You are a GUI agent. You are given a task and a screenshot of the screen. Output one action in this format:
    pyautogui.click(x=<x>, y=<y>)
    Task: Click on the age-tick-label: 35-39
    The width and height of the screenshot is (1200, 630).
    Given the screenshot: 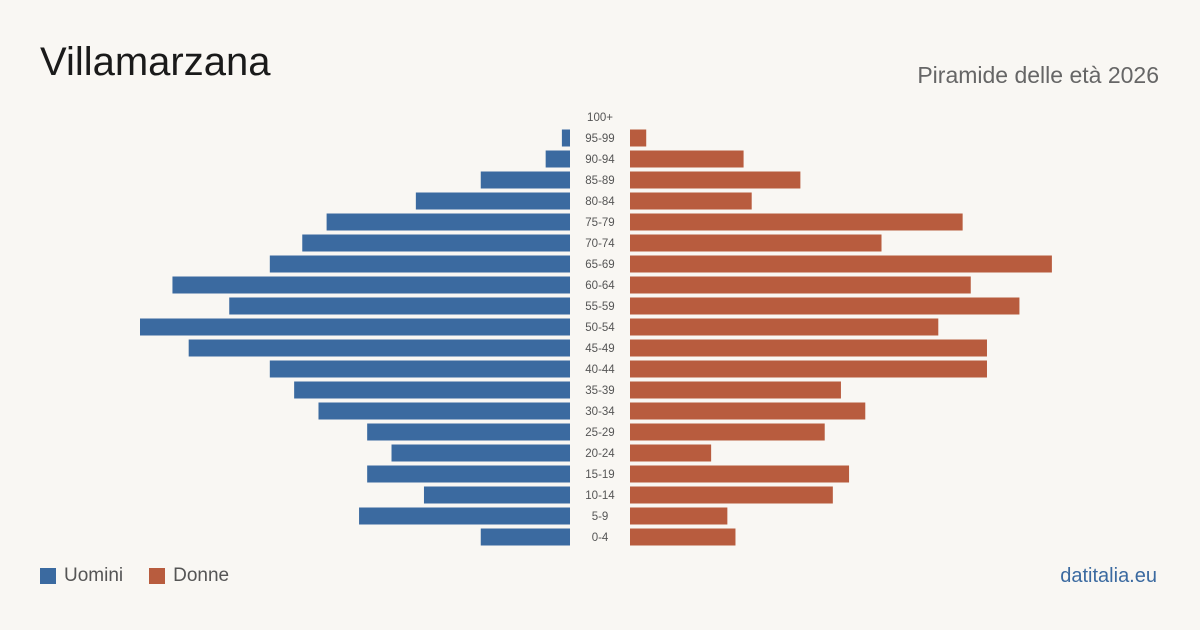 What is the action you would take?
    pyautogui.click(x=599, y=391)
    